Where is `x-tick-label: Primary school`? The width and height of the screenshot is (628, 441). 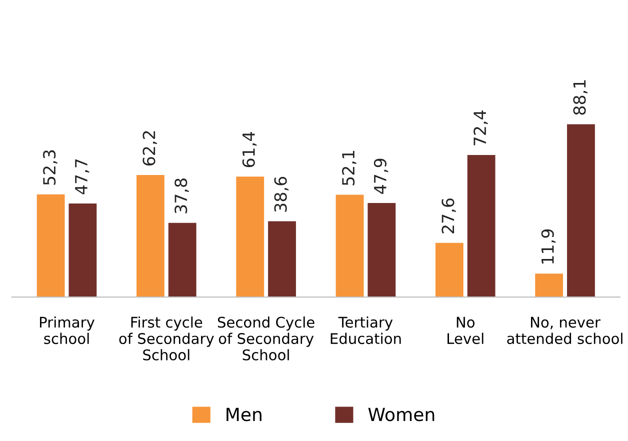 x-tick-label: Primary school is located at coordinates (67, 330).